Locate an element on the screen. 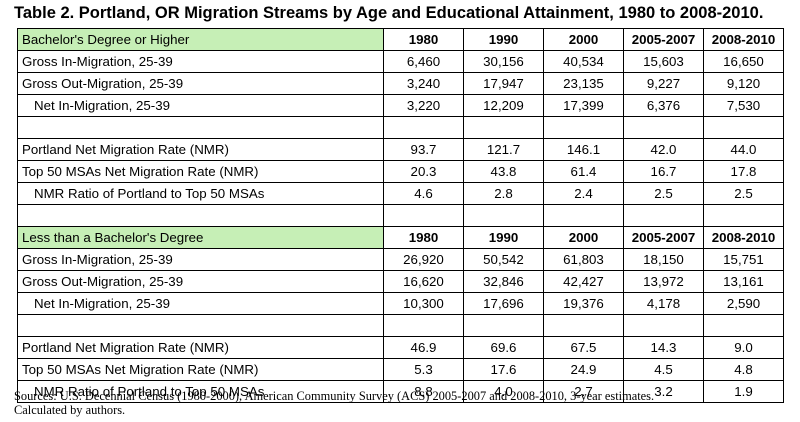 This screenshot has width=800, height=422. table-cell: 7,530 is located at coordinates (743, 105).